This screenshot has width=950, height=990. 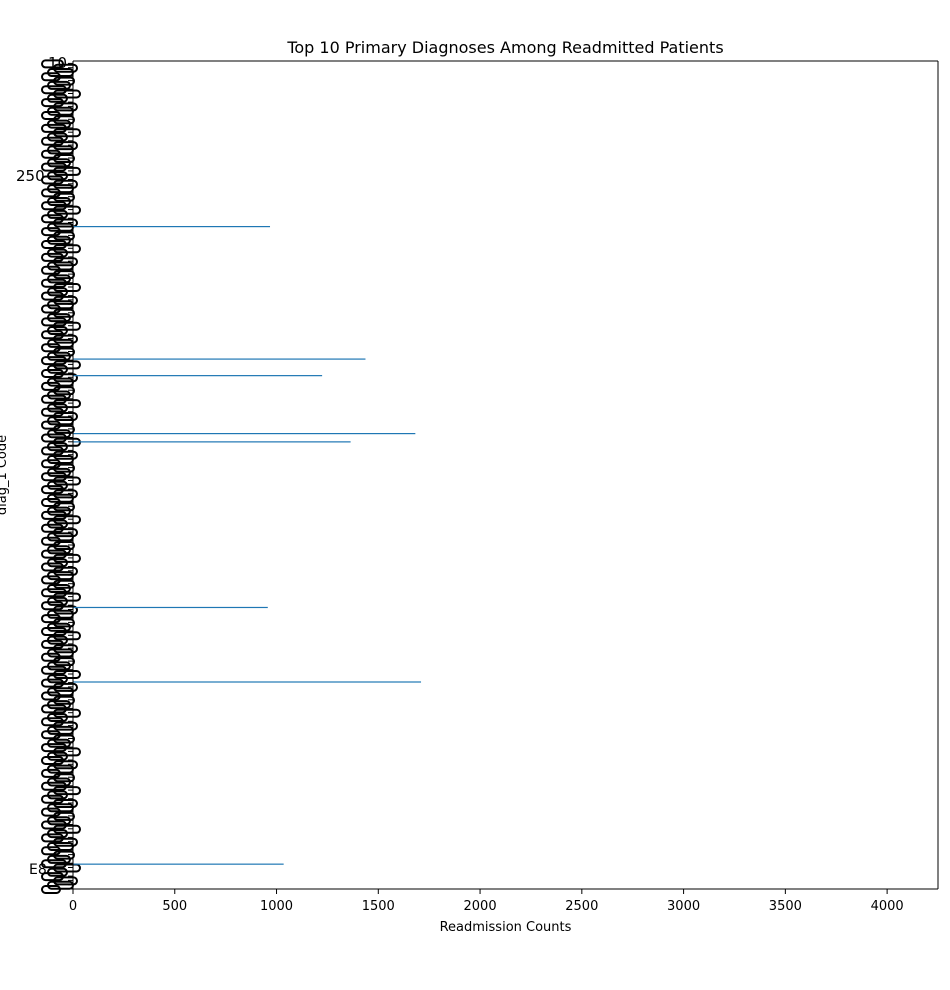 What do you see at coordinates (61, 476) in the screenshot?
I see `y-tick-clutter` at bounding box center [61, 476].